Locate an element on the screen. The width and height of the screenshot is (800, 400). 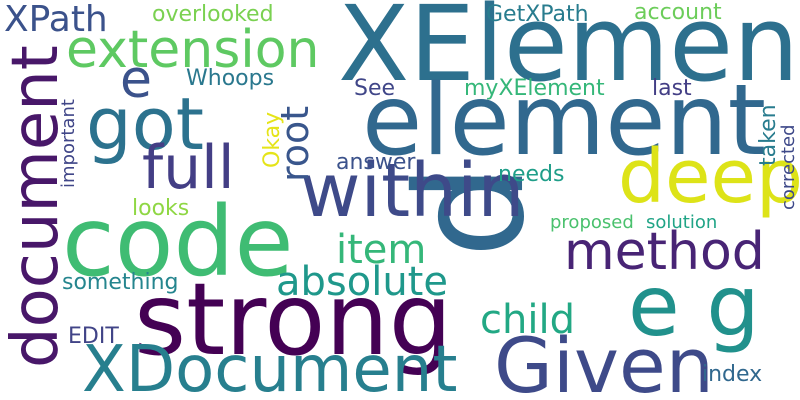
word-edit: EDIT is located at coordinates (93, 336).